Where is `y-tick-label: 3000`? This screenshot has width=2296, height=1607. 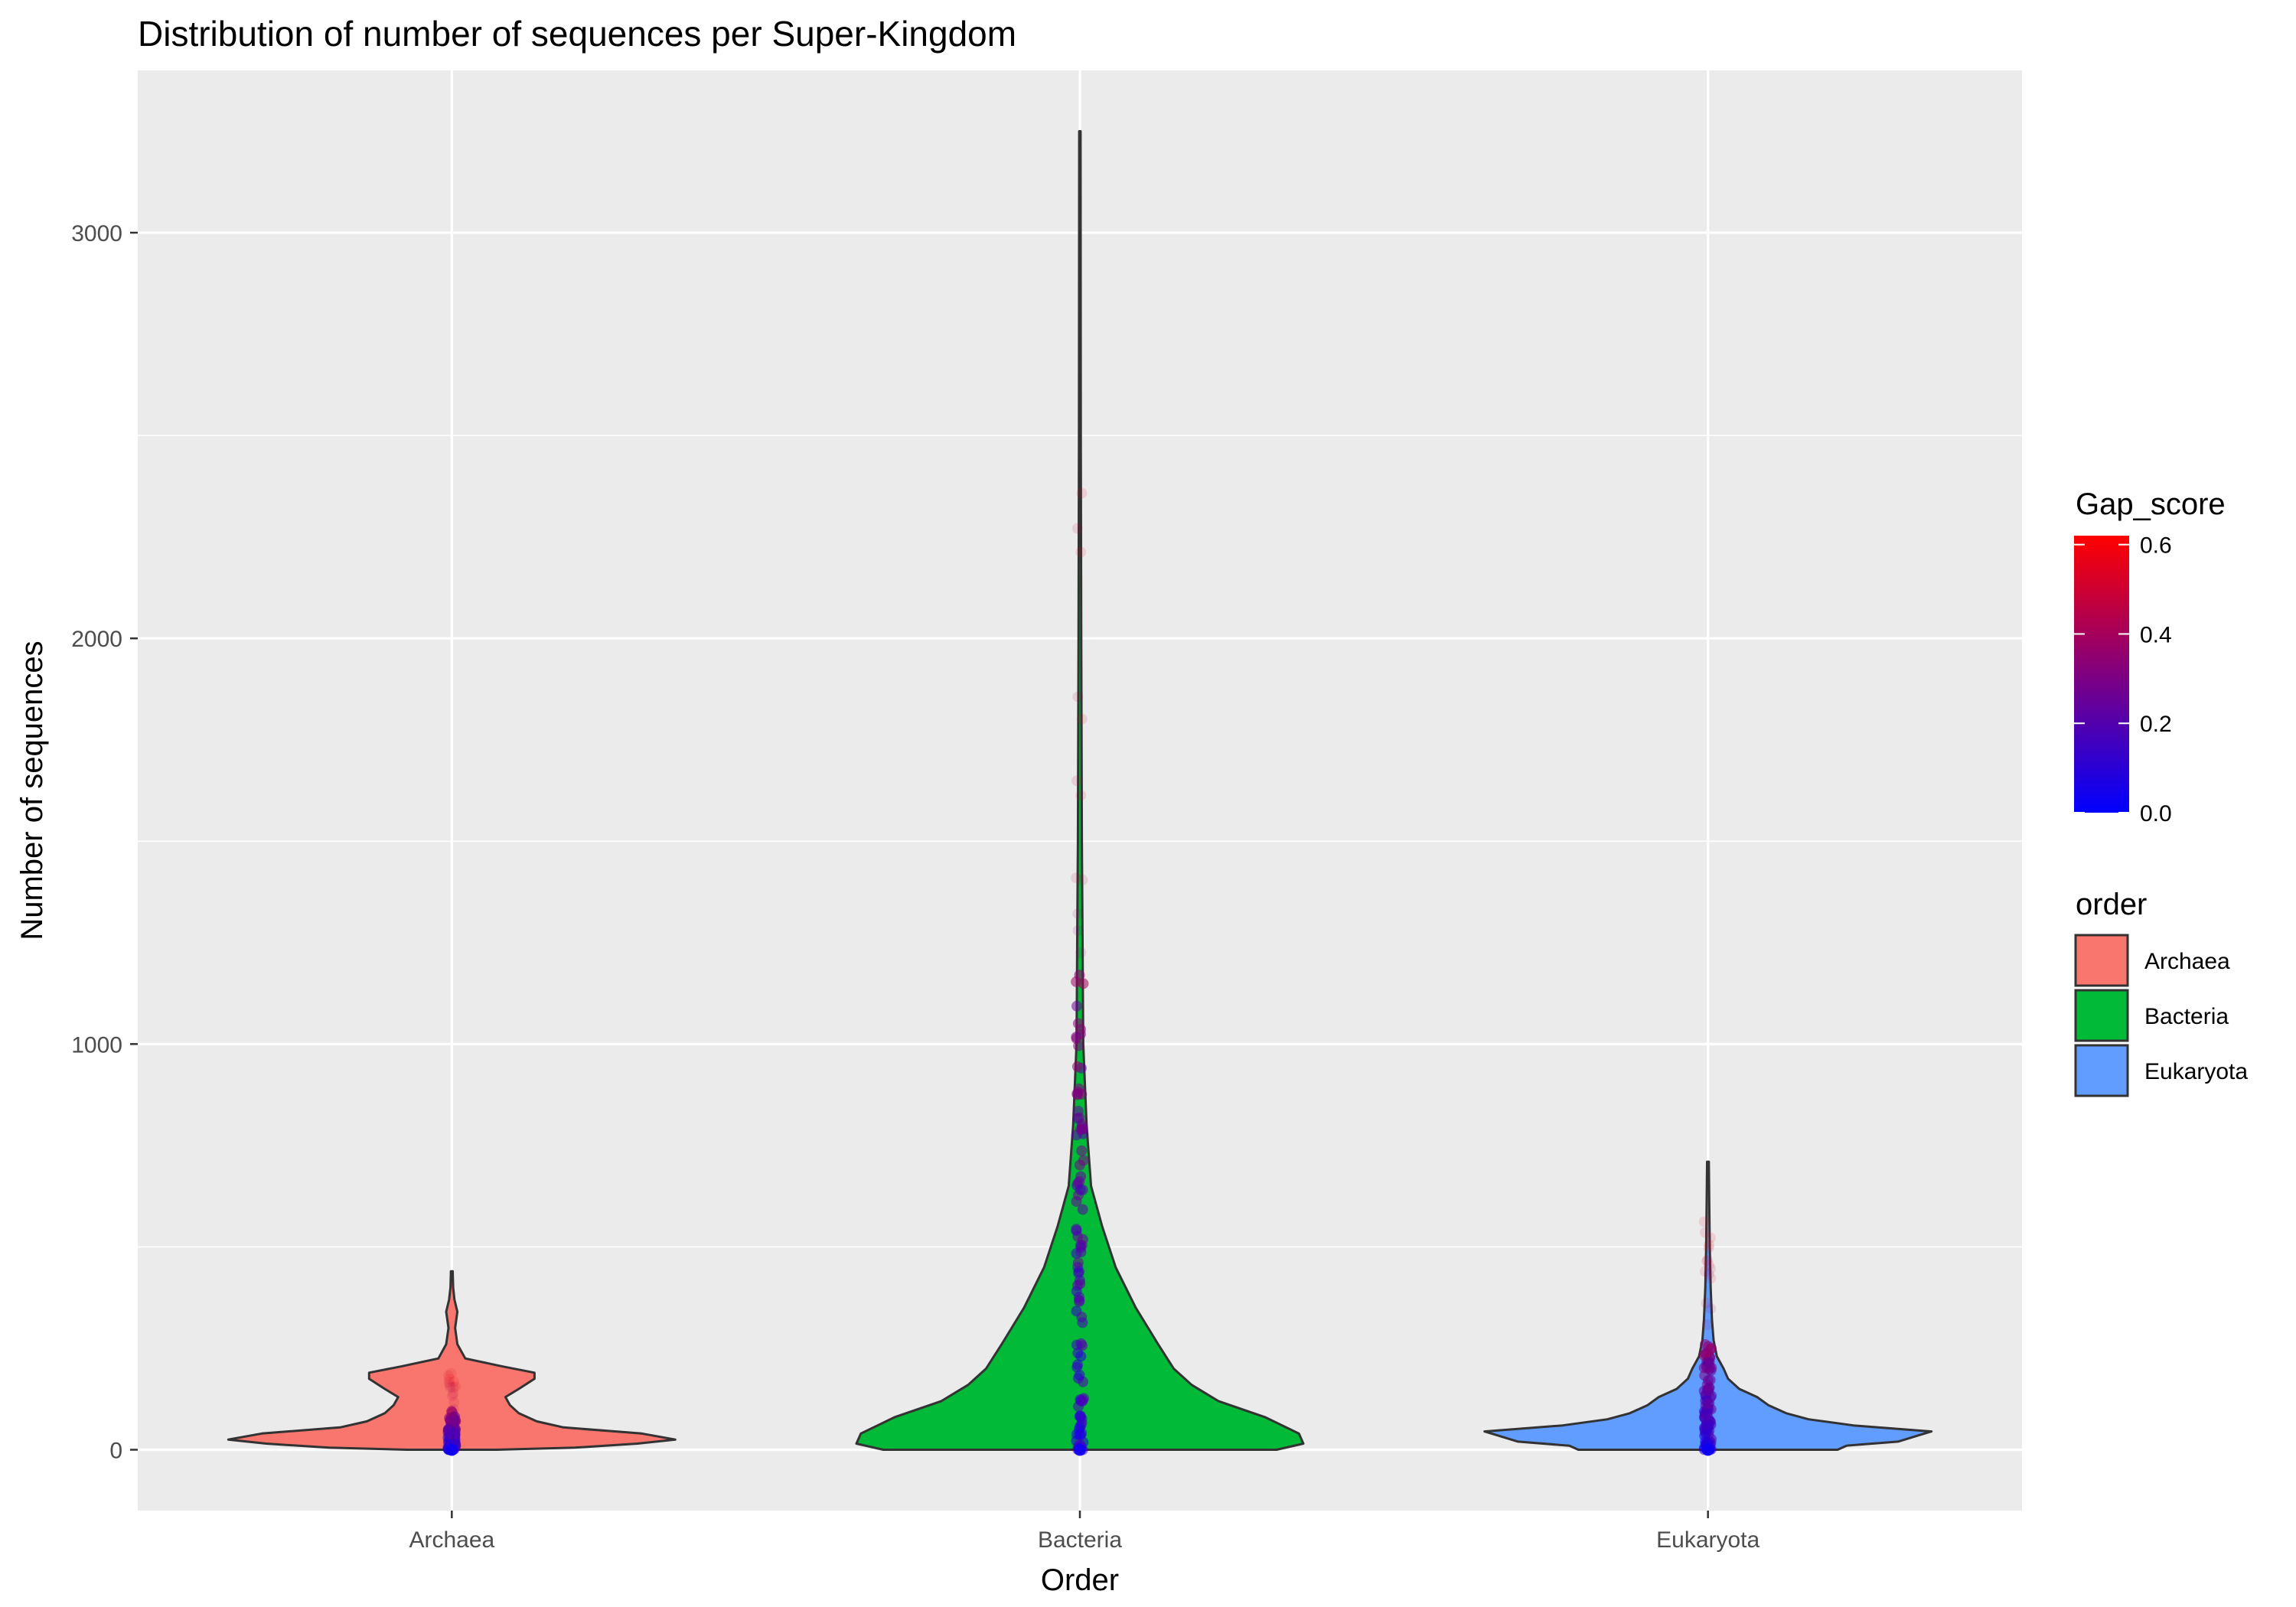 y-tick-label: 3000 is located at coordinates (96, 234).